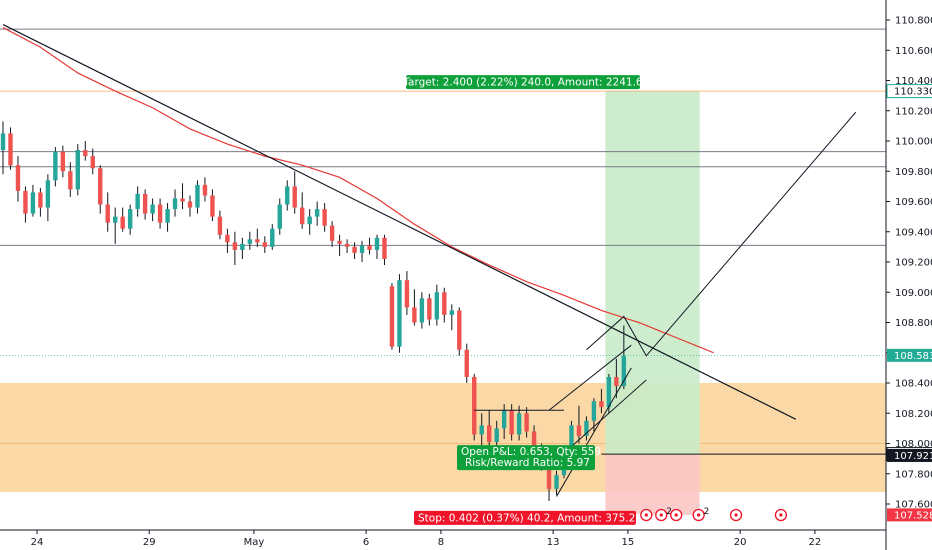 The height and width of the screenshot is (550, 932). Describe the element at coordinates (527, 463) in the screenshot. I see `risk-reward-label: Risk/Reward Ratio: 5.97` at that location.